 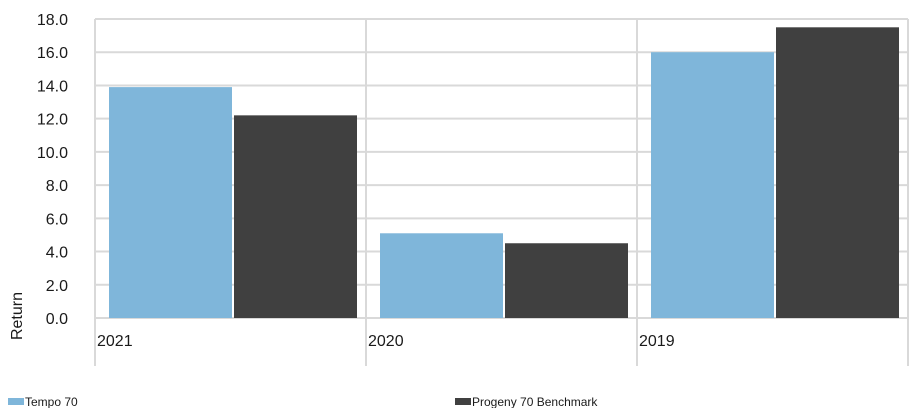 I want to click on legend-label: Progeny 70 Benchmark, so click(x=535, y=401).